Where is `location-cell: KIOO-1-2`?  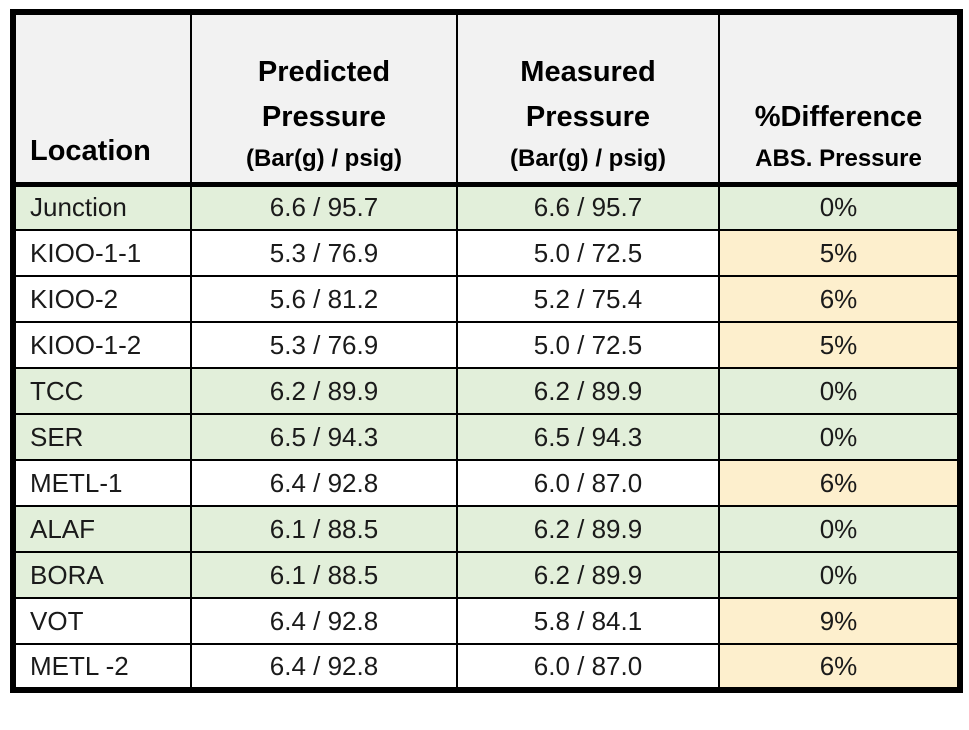
location-cell: KIOO-1-2 is located at coordinates (102, 345).